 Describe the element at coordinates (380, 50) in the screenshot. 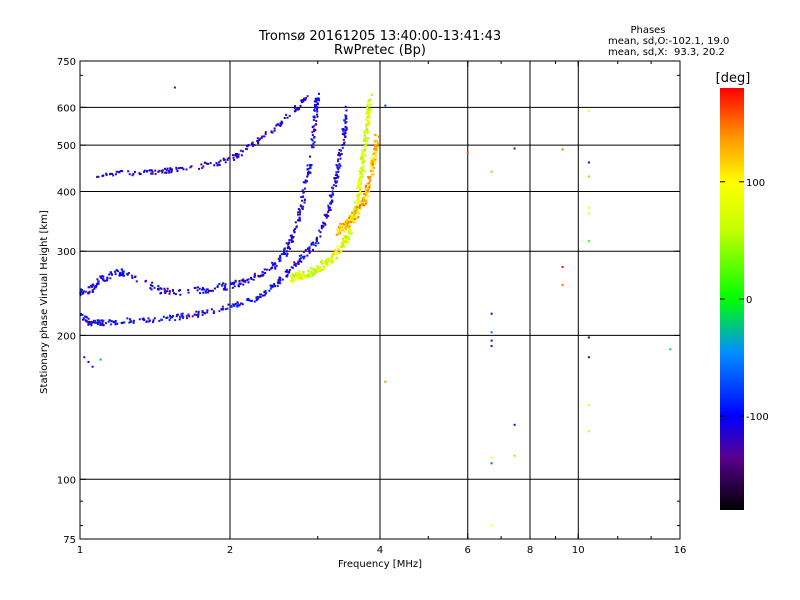

I see `chart-subtitle: RwPretec (Bp)` at that location.